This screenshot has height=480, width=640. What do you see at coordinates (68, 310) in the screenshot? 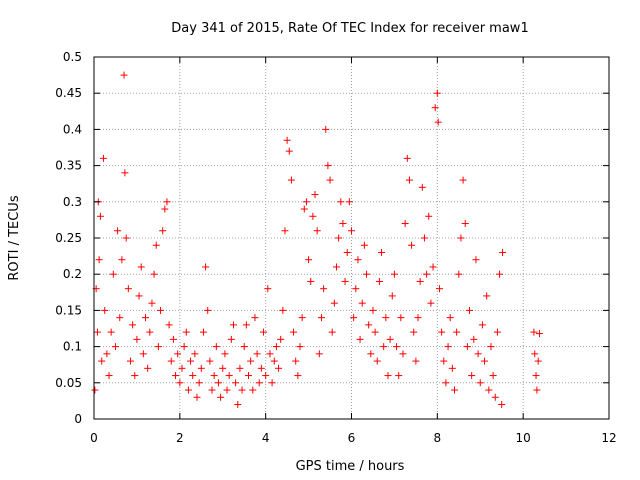
I see `y-tick-label: 0.15` at bounding box center [68, 310].